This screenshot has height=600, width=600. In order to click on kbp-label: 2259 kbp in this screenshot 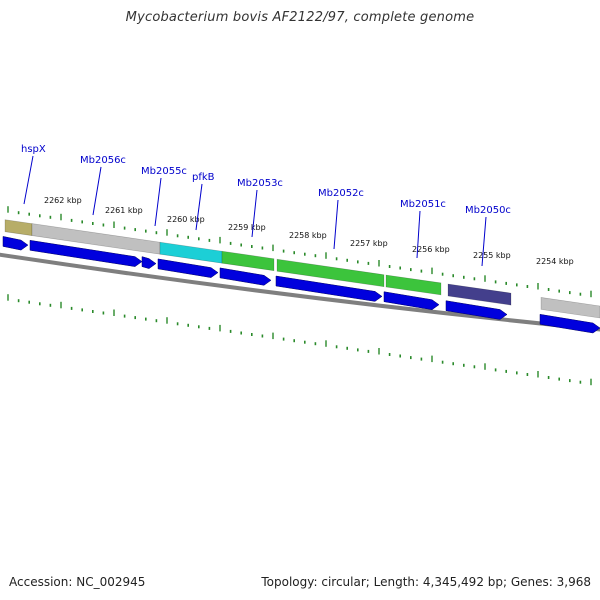, I will do `click(247, 227)`.